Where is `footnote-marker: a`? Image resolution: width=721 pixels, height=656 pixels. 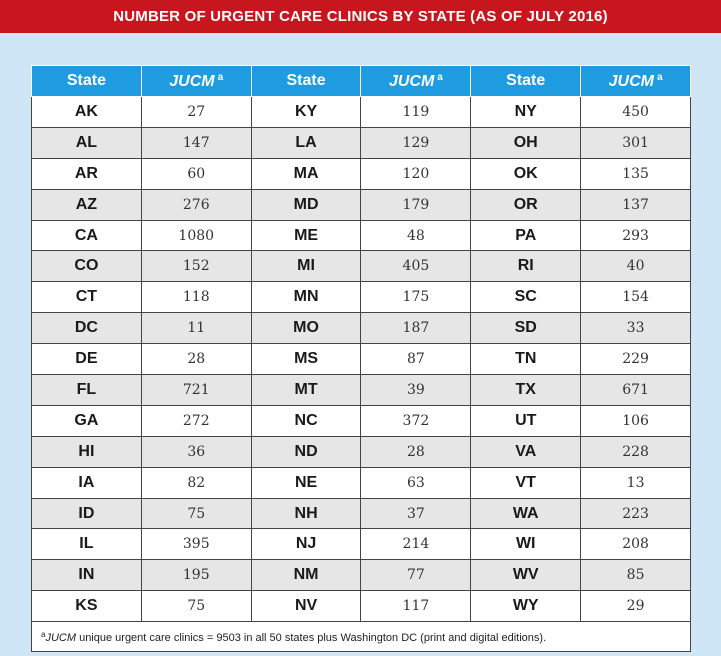 footnote-marker: a is located at coordinates (43, 634).